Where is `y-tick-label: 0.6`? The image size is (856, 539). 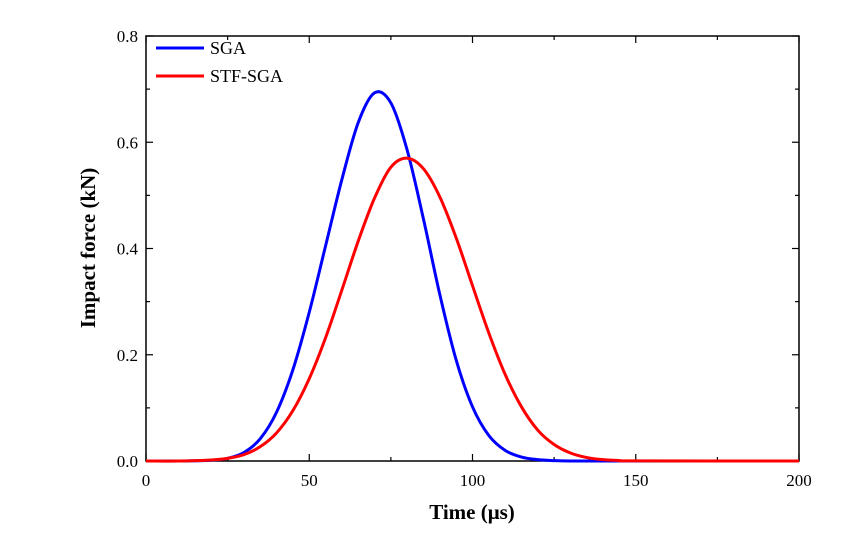 y-tick-label: 0.6 is located at coordinates (127, 142).